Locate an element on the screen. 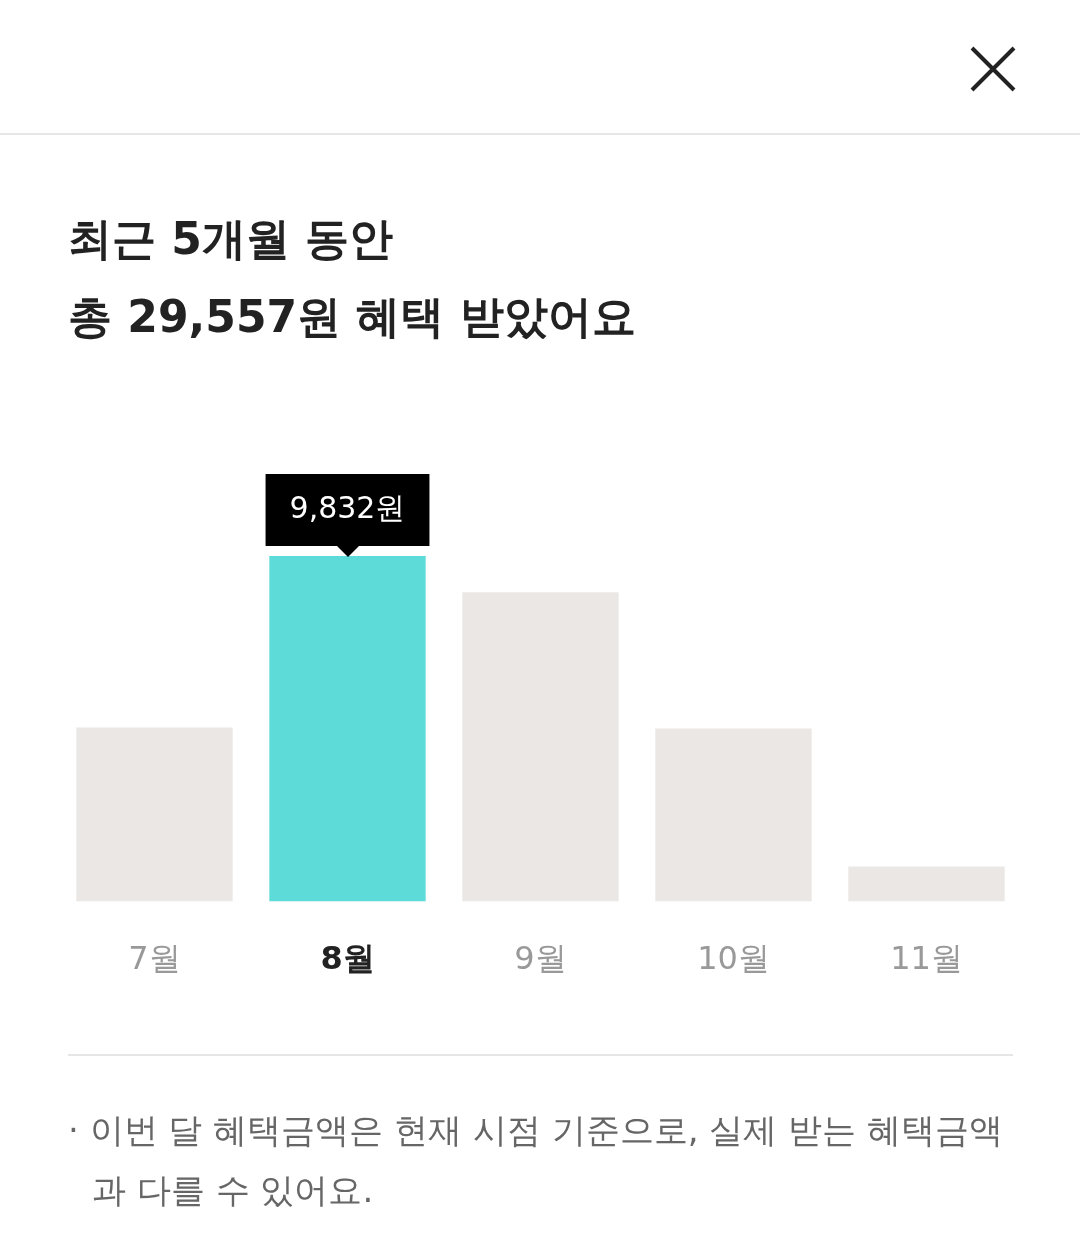  x-tick-label: 7월 is located at coordinates (154, 958).